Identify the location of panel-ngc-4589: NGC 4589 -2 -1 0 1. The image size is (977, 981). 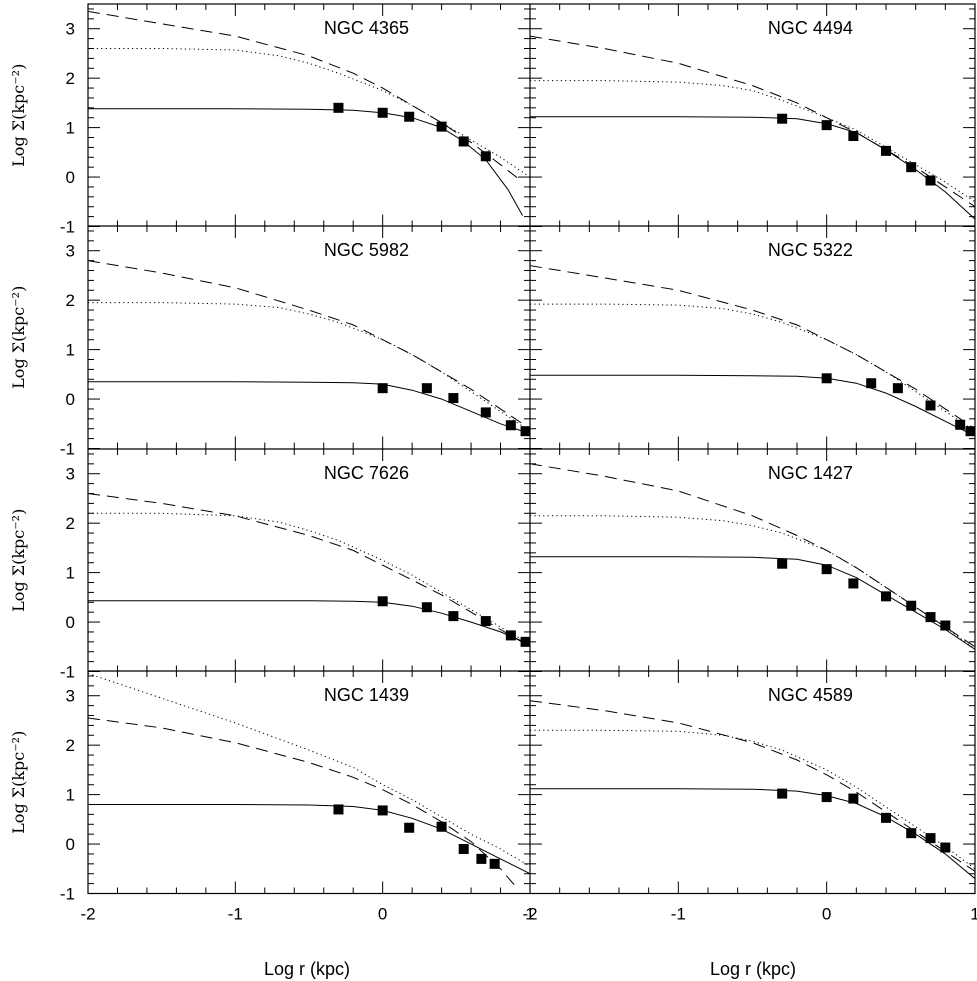
(749, 797).